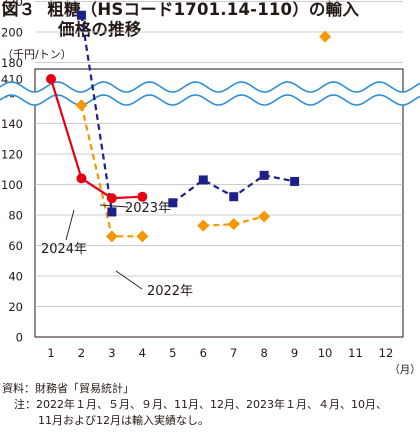 This screenshot has width=420, height=433. I want to click on y-tick-label: 120, so click(12, 155).